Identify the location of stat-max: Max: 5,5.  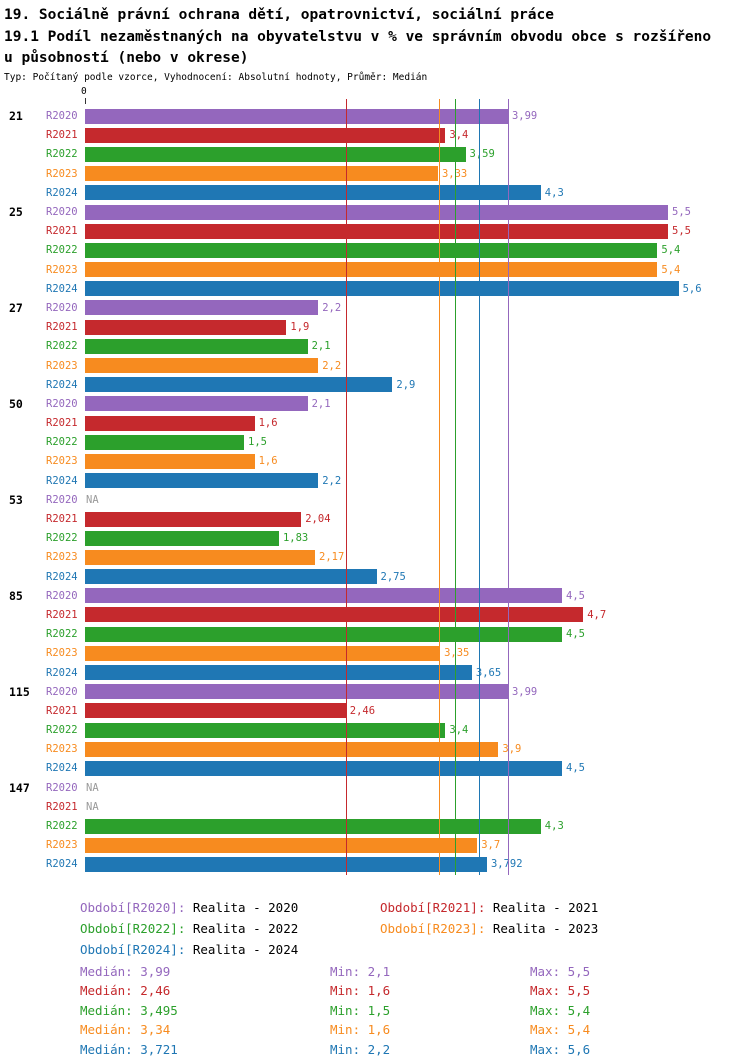
(560, 971).